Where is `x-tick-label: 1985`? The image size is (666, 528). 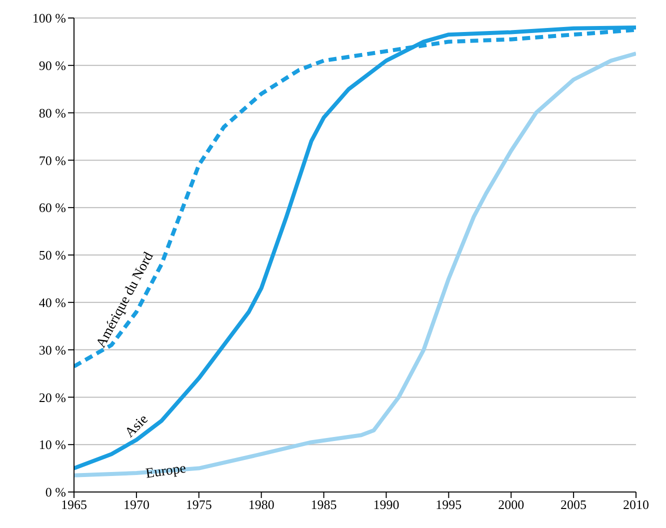 x-tick-label: 1985 is located at coordinates (323, 504).